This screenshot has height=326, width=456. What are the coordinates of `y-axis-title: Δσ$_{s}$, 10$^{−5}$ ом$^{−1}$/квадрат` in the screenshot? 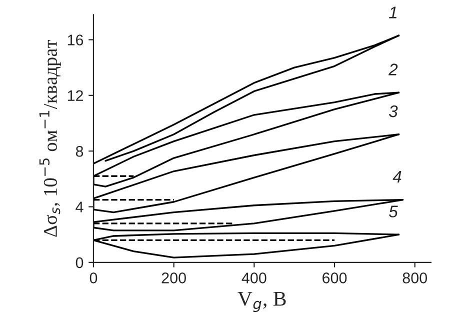 It's located at (50, 138).